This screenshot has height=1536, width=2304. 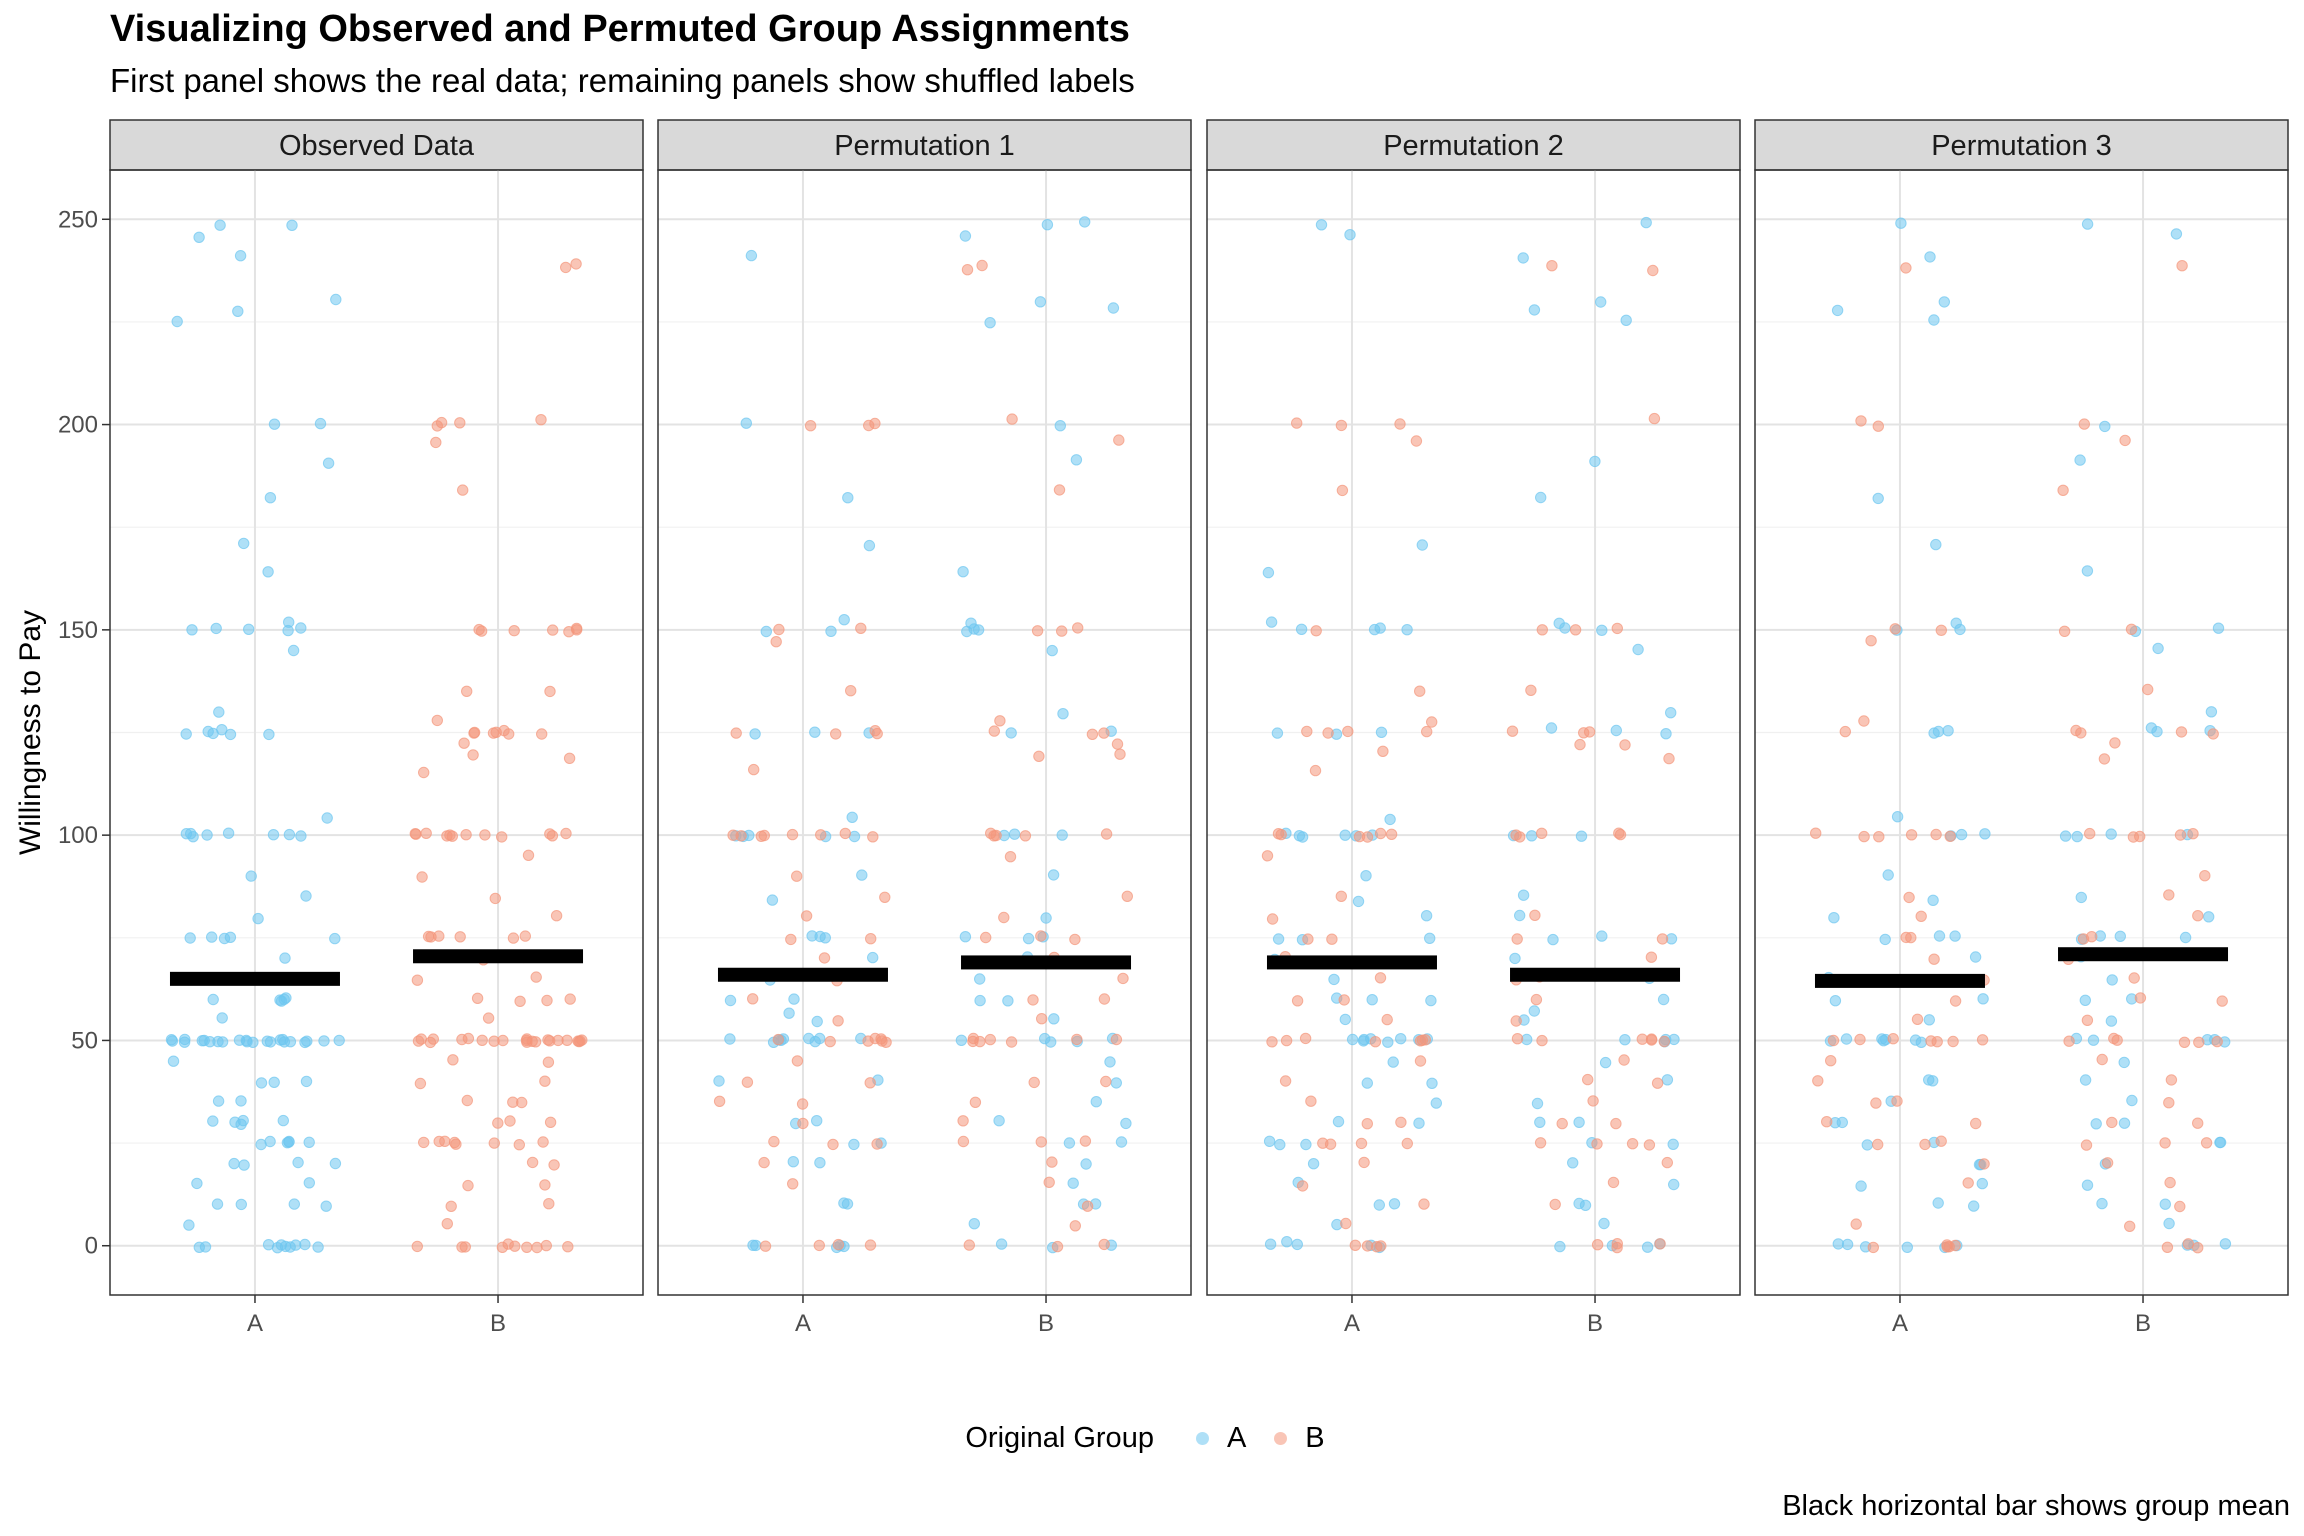 What do you see at coordinates (78, 835) in the screenshot?
I see `y-tick-label: 100` at bounding box center [78, 835].